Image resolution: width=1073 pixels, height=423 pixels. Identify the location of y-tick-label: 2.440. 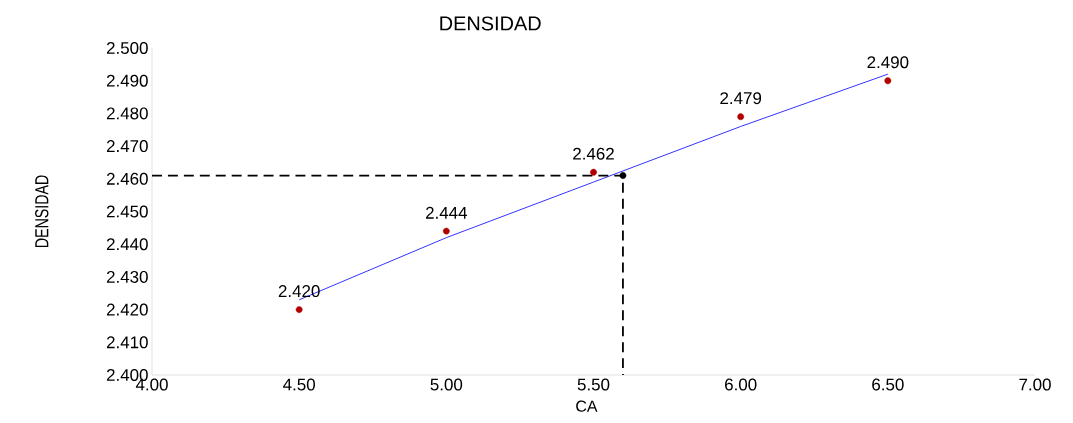
(127, 244).